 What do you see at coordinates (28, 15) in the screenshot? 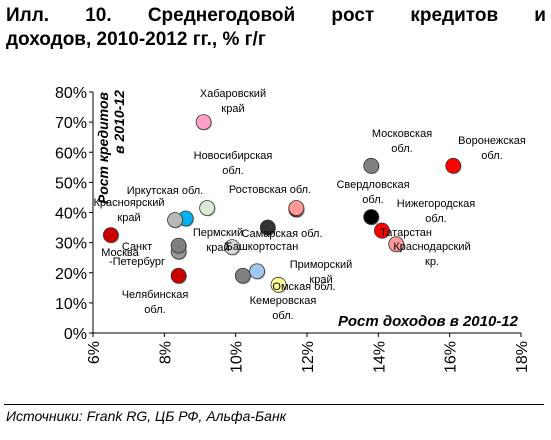
I see `title-word: Илл.` at bounding box center [28, 15].